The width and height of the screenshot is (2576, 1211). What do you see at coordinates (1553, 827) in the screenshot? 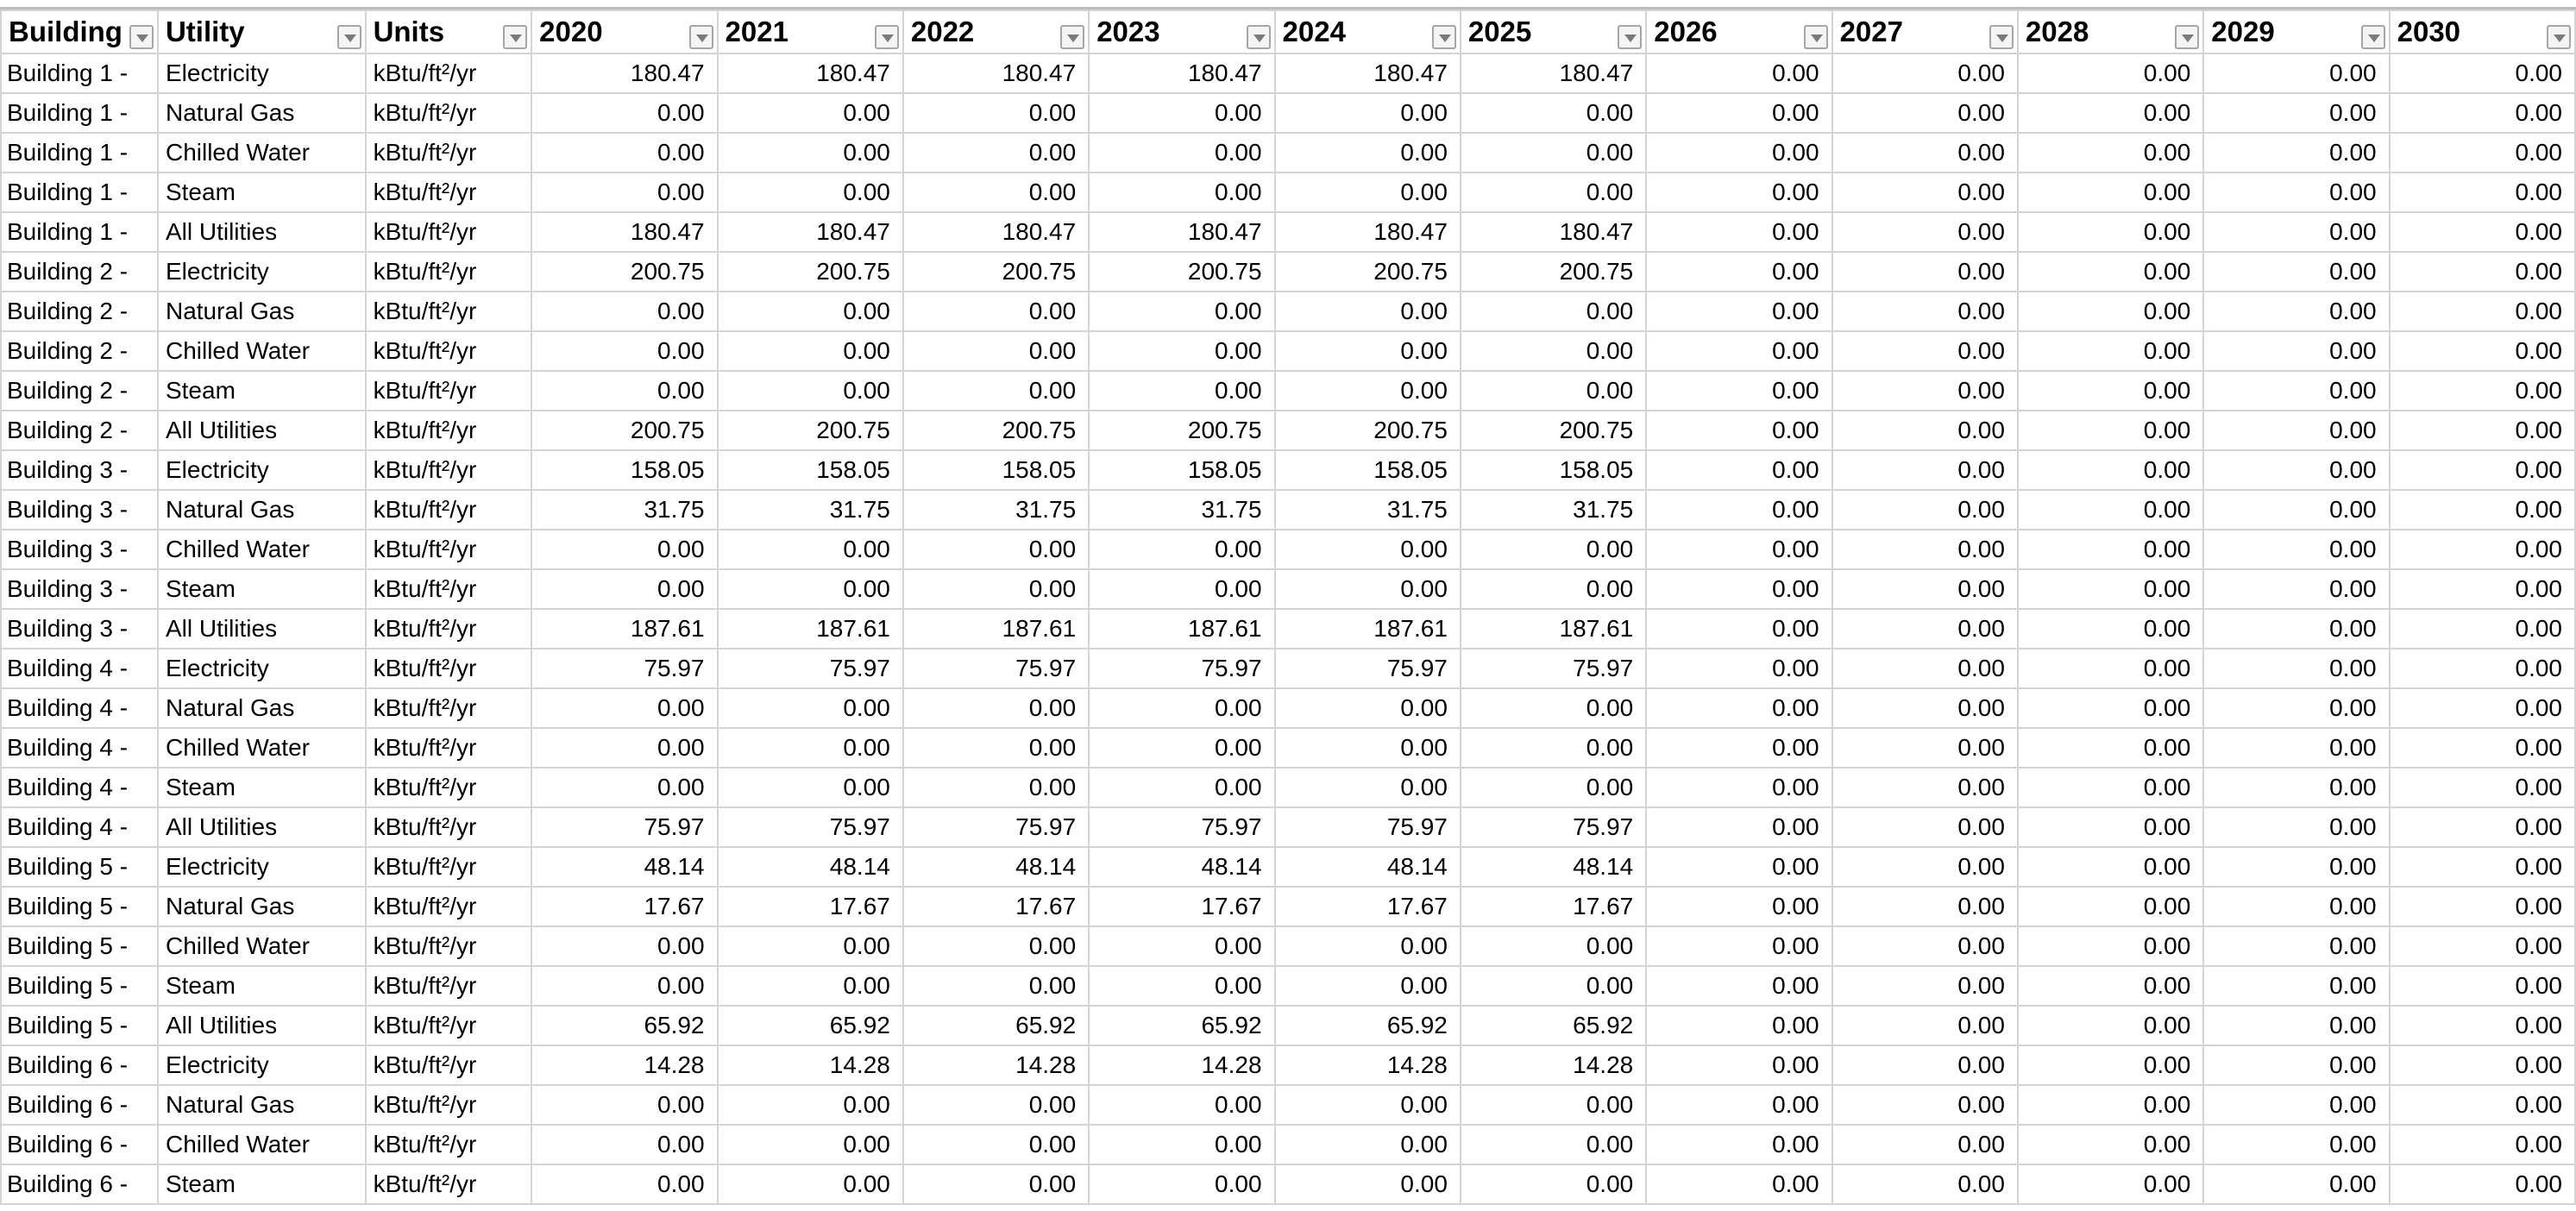
I see `value-cell-2025: 75.97` at bounding box center [1553, 827].